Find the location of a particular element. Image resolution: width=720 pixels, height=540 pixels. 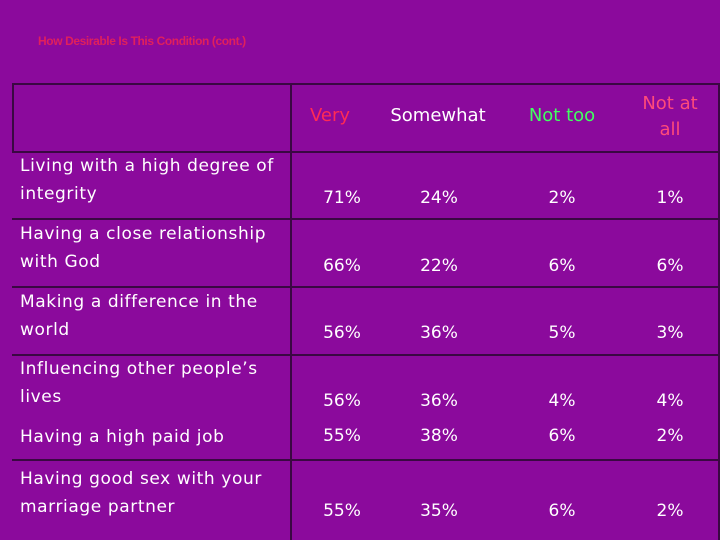

column-header-very: Very is located at coordinates (330, 115).